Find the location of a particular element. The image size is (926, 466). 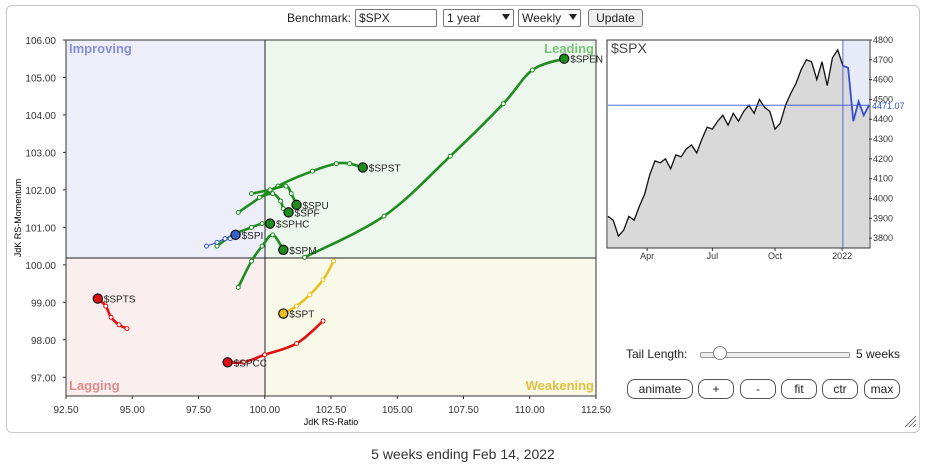

symbol-label: $SPU is located at coordinates (316, 206).